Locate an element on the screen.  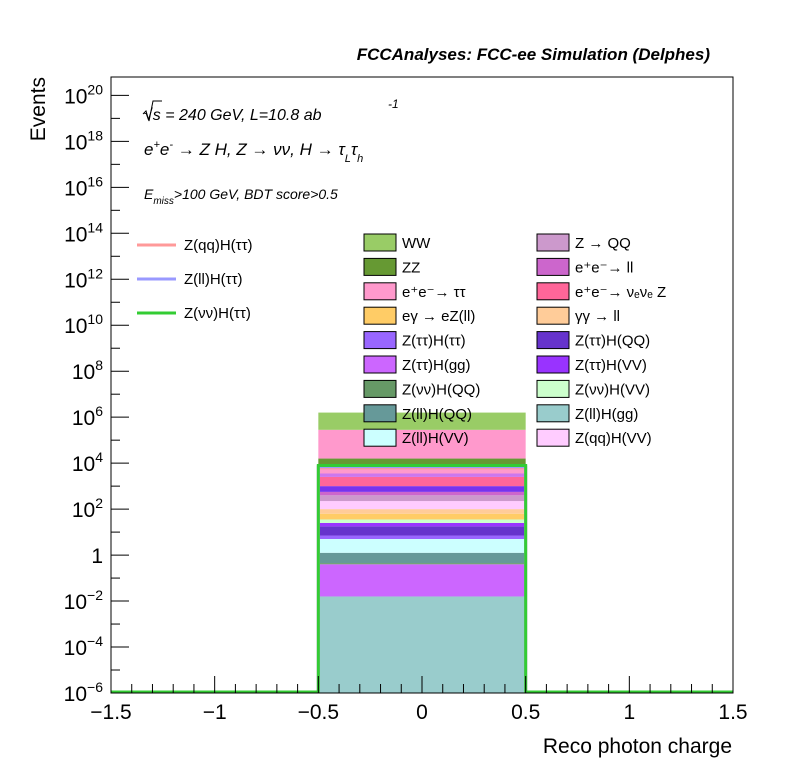
legend-label: Z(ll)H(gg) is located at coordinates (606, 414).